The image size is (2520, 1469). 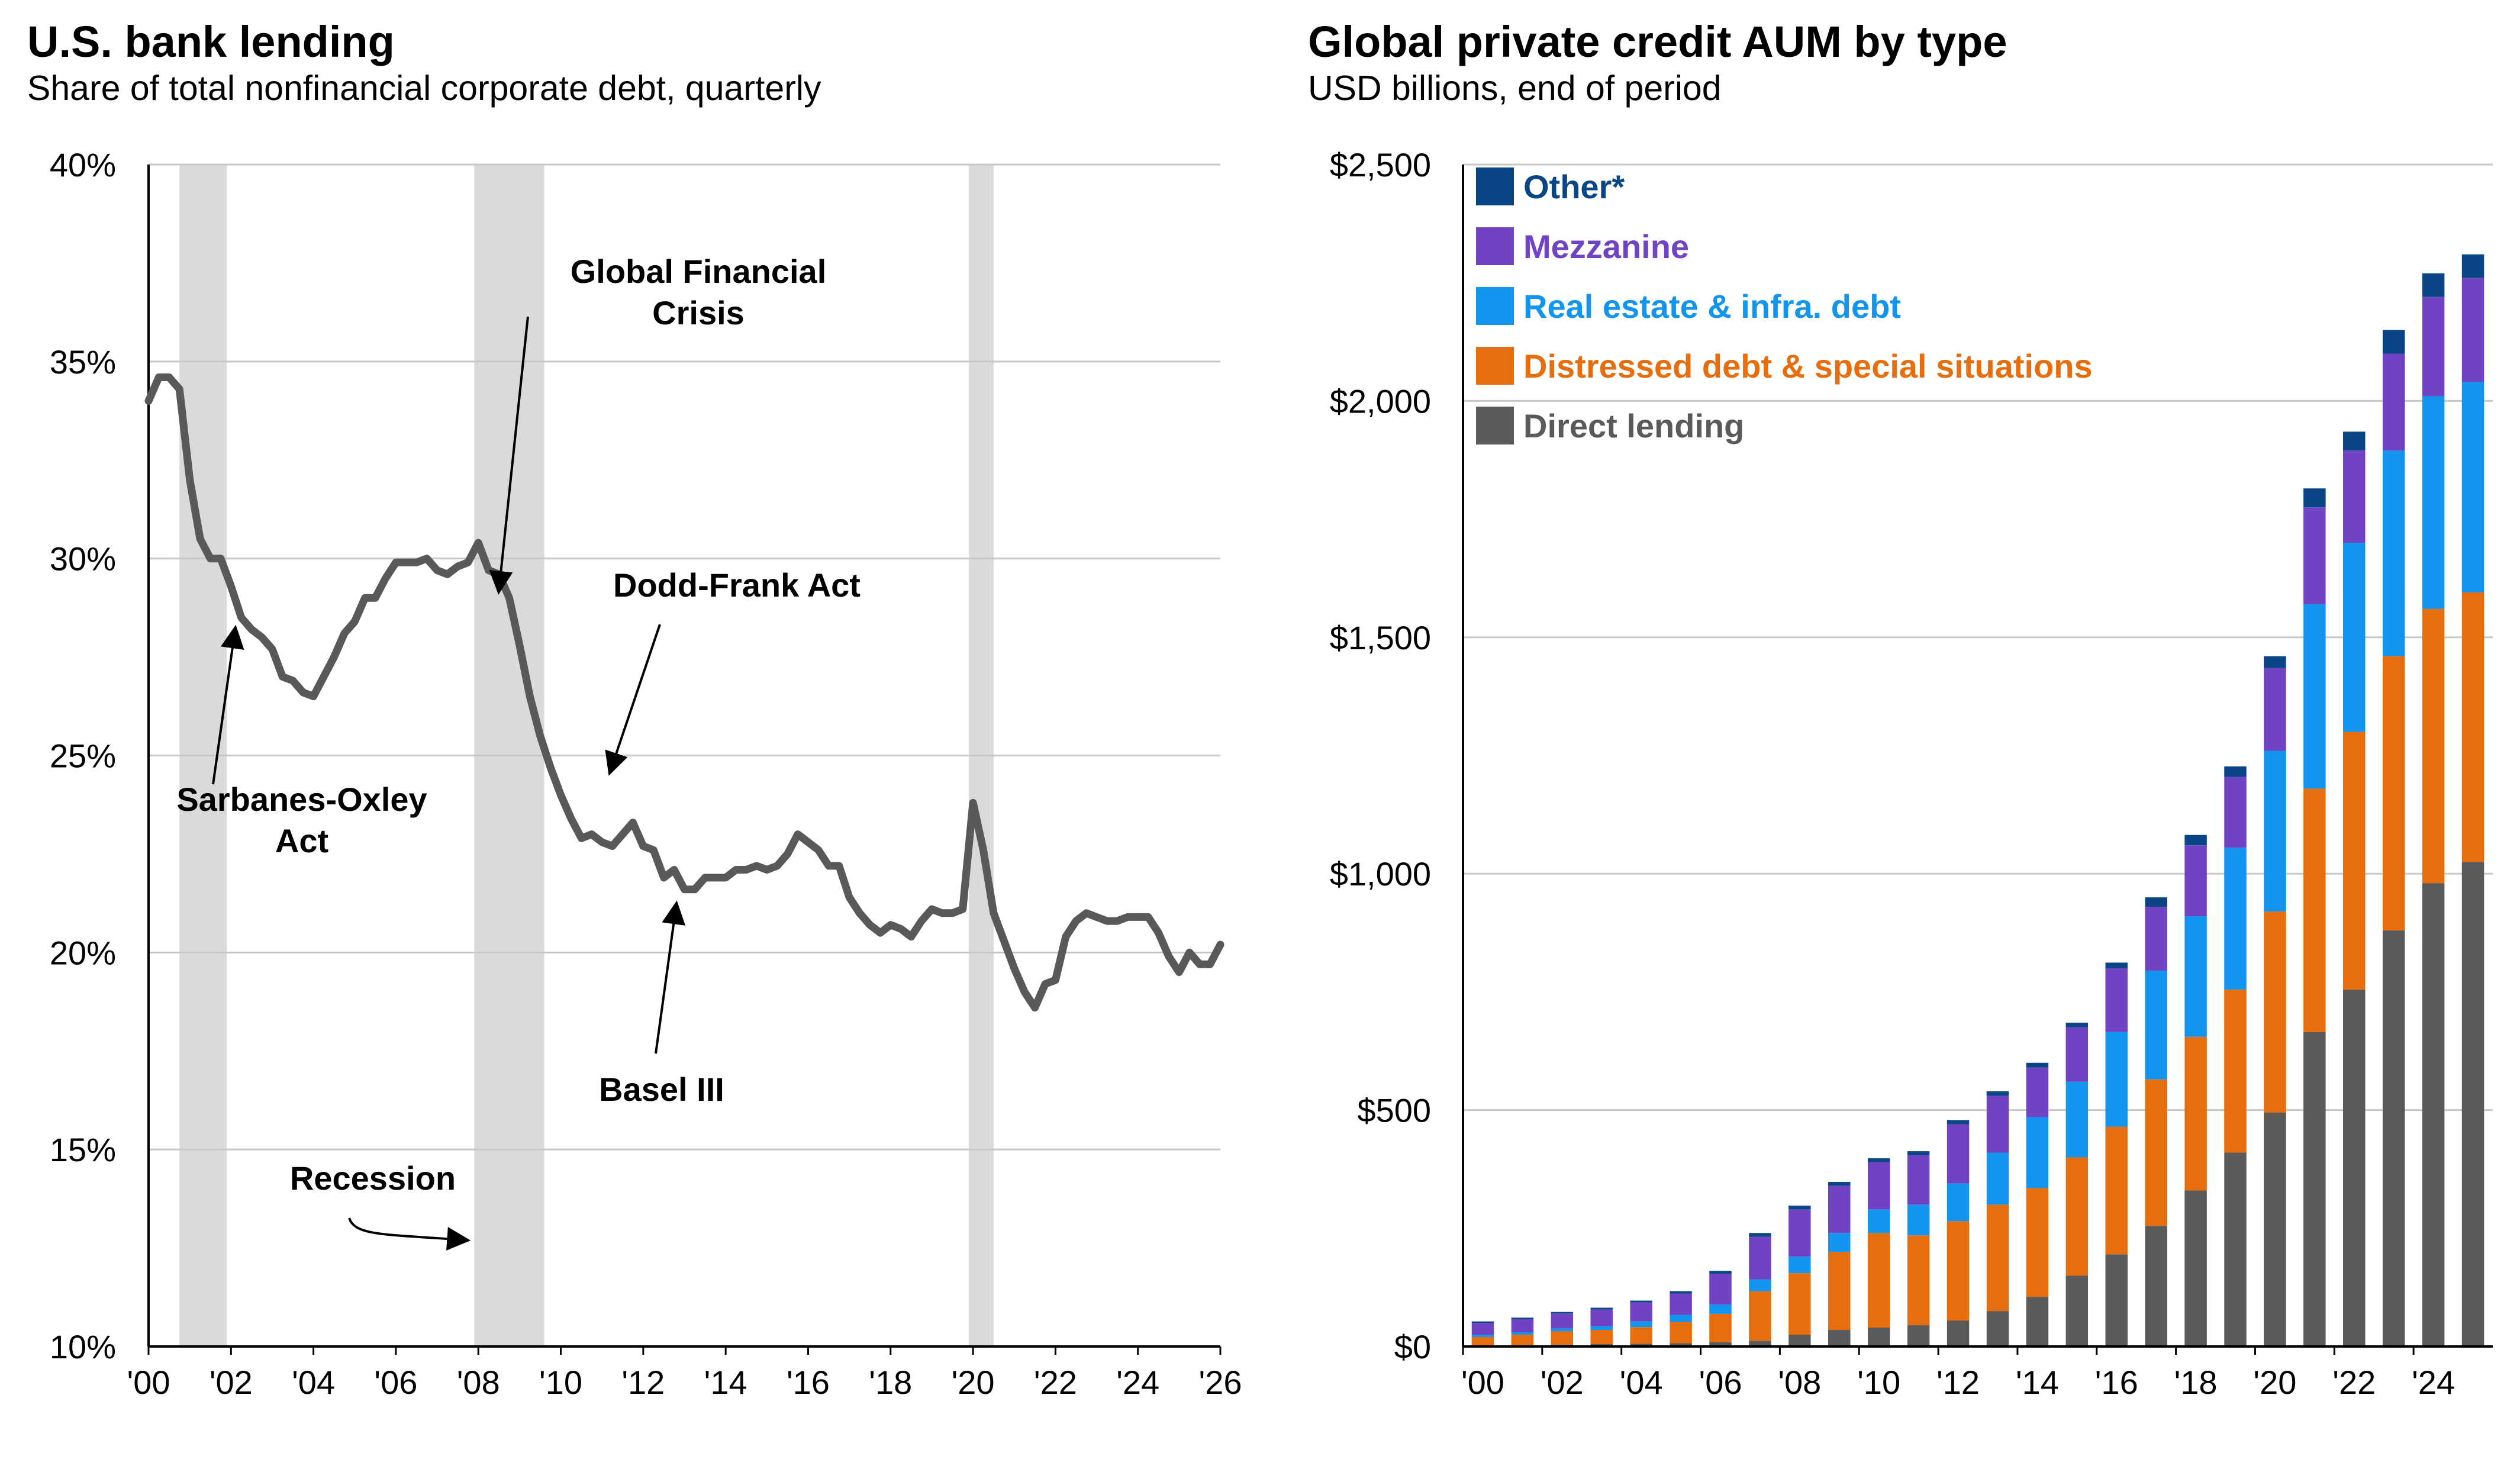 I want to click on annotation-label: Act, so click(x=301, y=841).